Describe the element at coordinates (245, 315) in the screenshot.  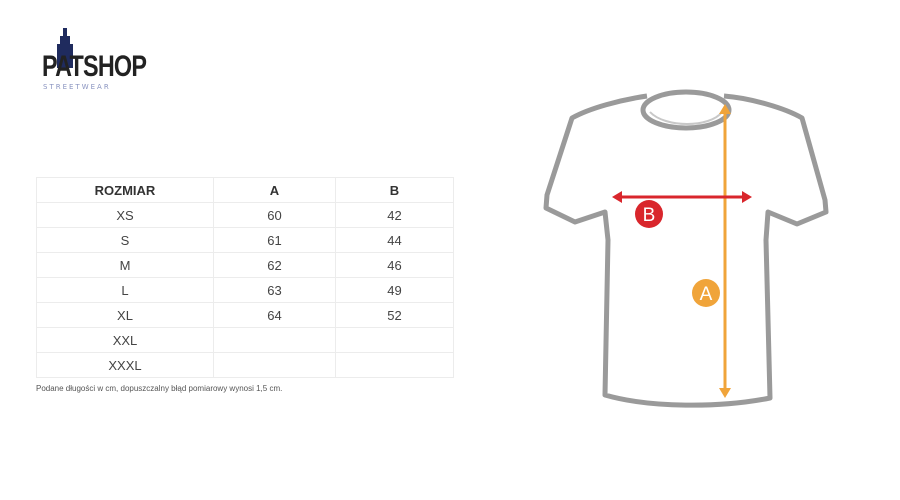
I see `table-row: XL 64 52` at that location.